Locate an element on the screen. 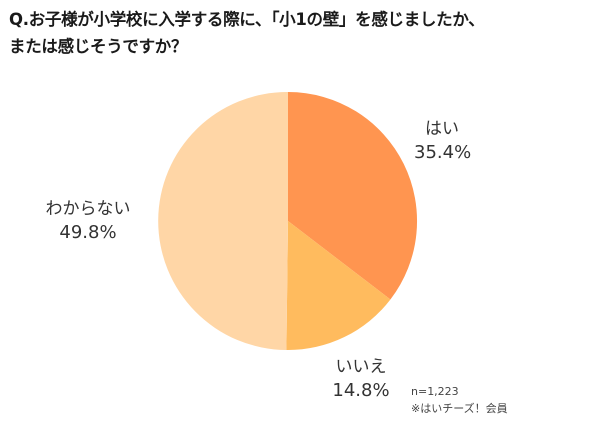  pie-slice-unknown is located at coordinates (223, 220).